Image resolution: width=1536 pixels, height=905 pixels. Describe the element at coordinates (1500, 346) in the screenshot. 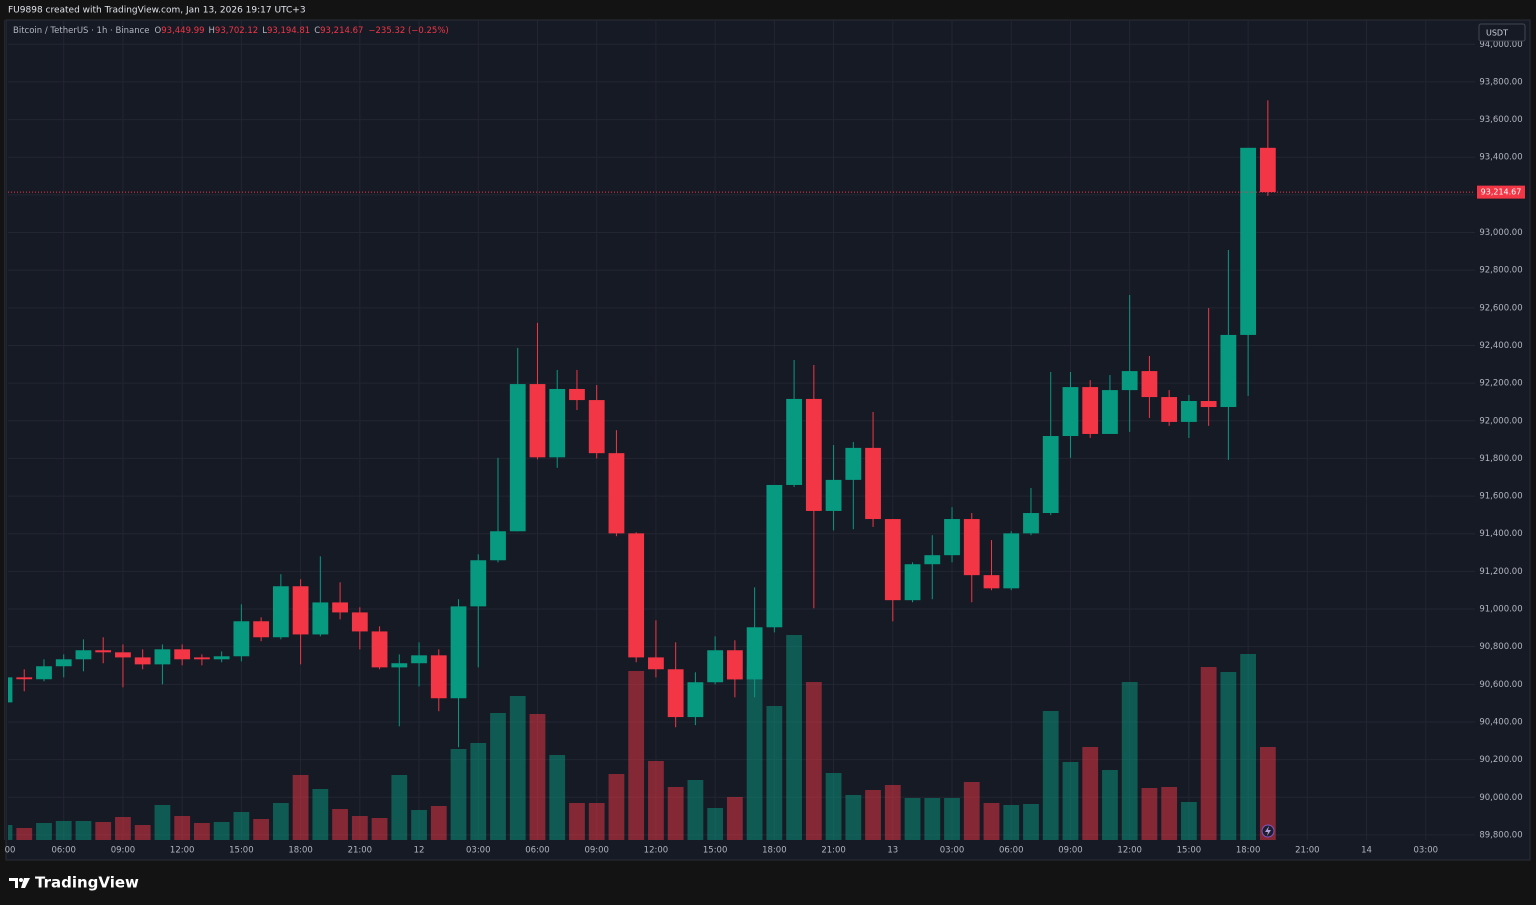

I see `y-tick-label: 92,400.00` at that location.